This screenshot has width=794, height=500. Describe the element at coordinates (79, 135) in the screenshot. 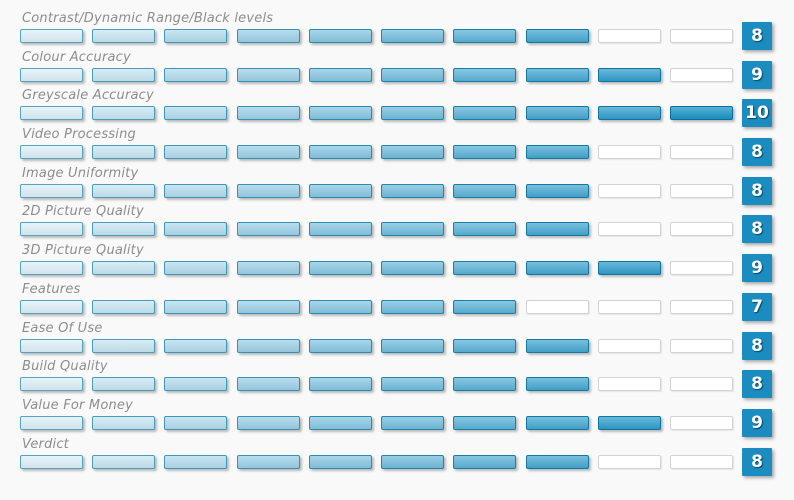

I see `category-label: Video Processing` at that location.